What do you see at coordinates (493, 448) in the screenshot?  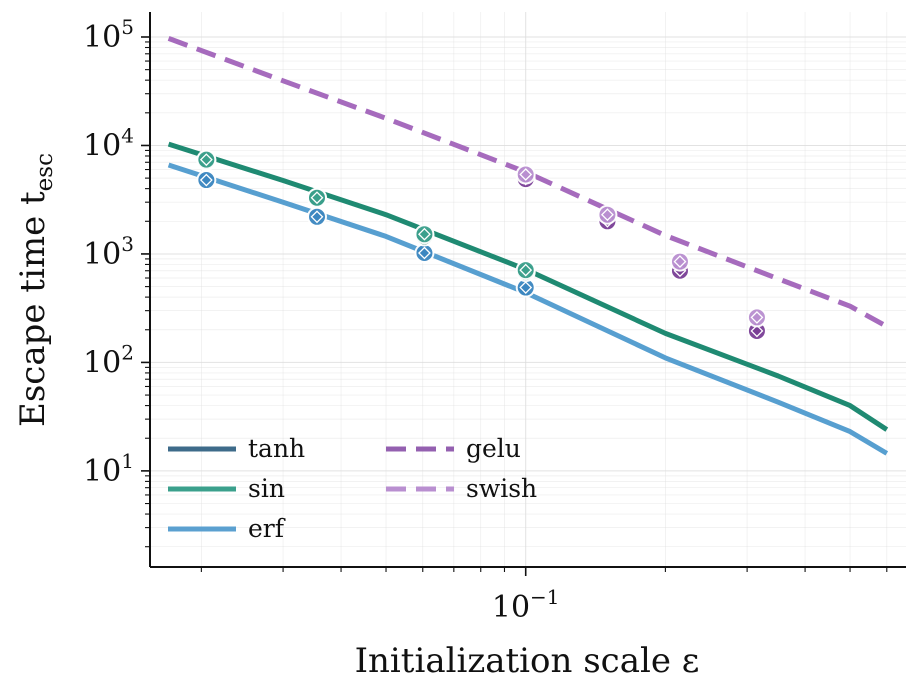 I see `legend-label-gelu: gelu` at bounding box center [493, 448].